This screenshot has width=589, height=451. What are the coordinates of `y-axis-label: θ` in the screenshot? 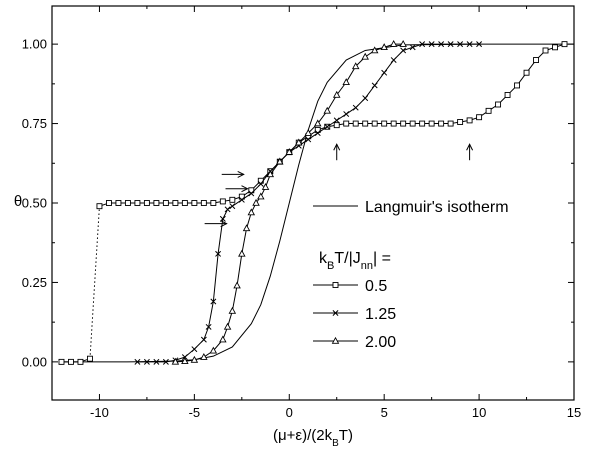 It's located at (18, 201).